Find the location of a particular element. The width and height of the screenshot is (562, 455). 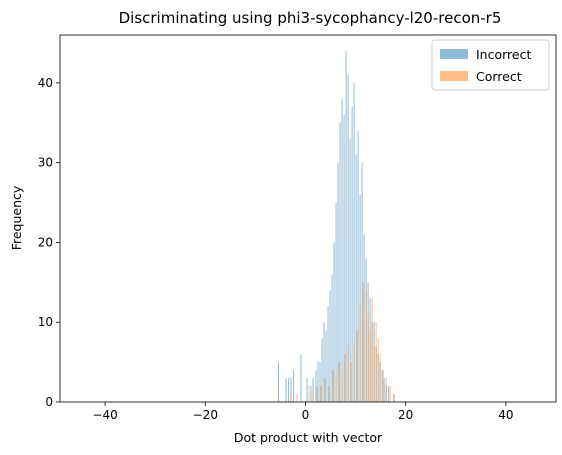

x-axis-label: Dot product with vector is located at coordinates (308, 437).